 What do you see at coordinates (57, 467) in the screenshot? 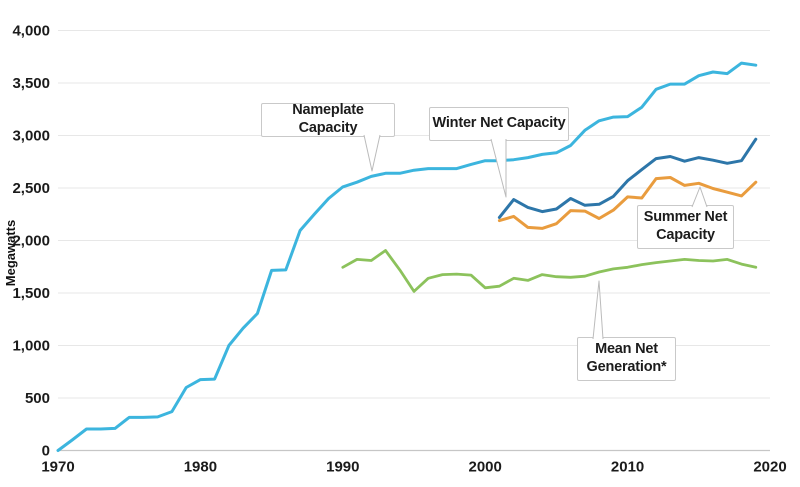
I see `x-tick-label: 1970` at bounding box center [57, 467].